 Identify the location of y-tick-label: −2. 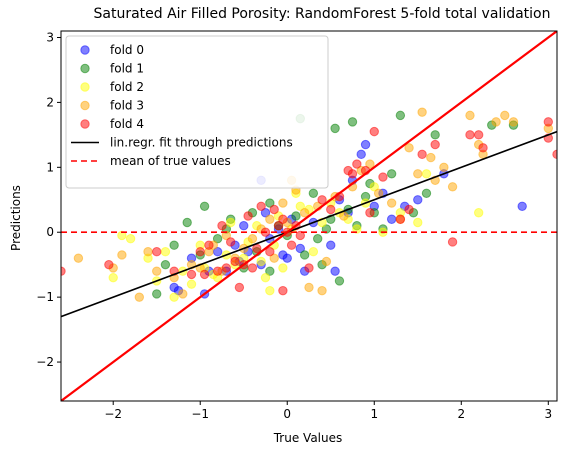
(45, 362).